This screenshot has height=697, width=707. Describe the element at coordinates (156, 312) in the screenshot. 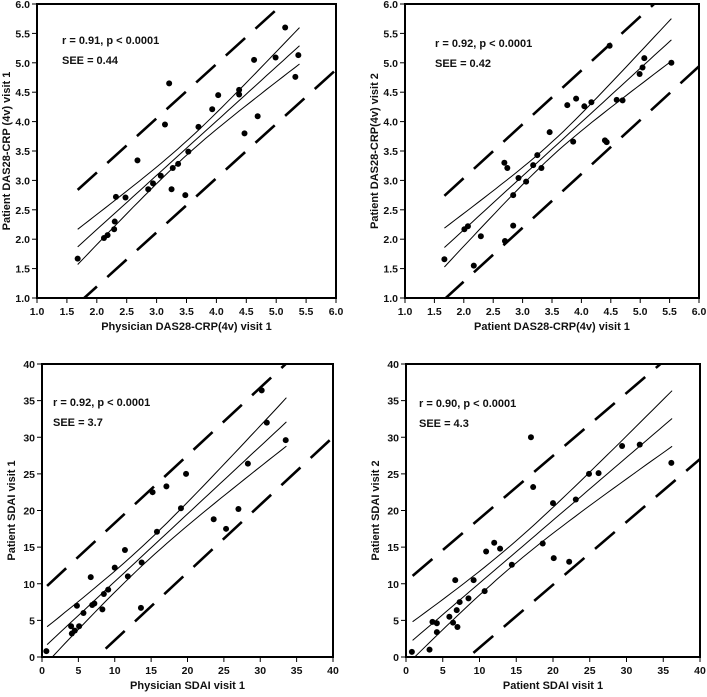

I see `x-tick-label: 3.0` at that location.